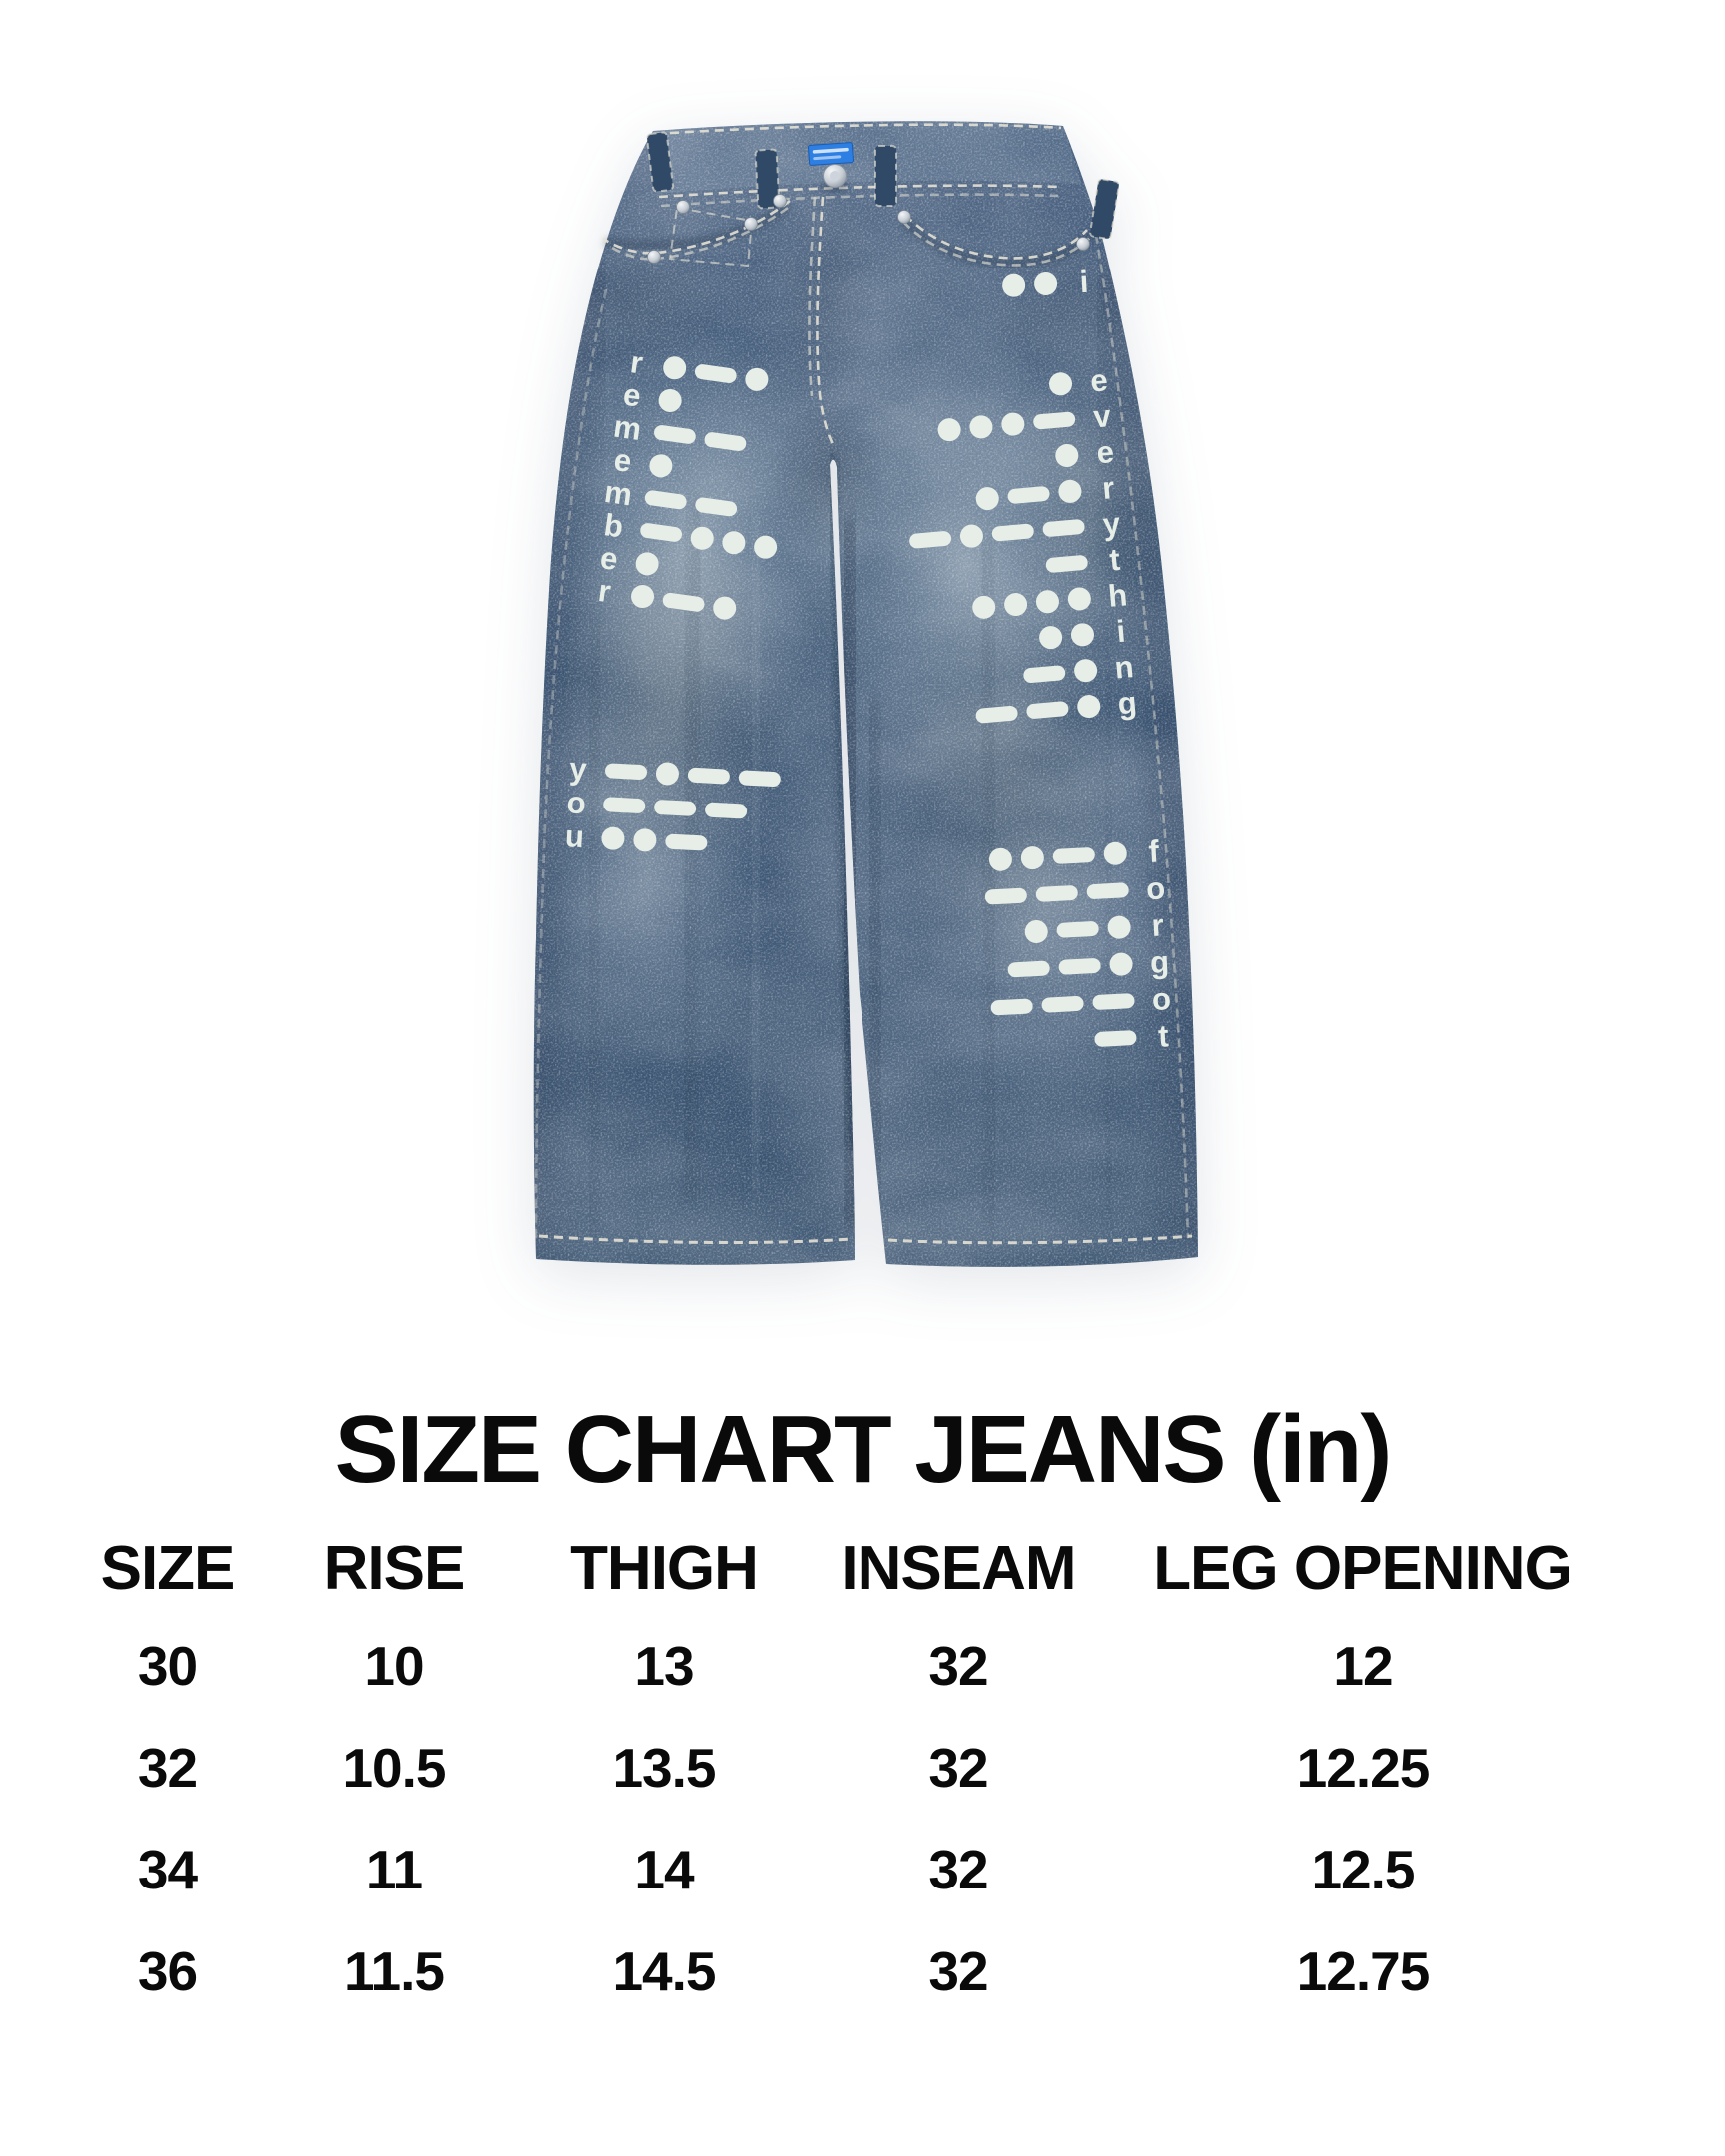 The image size is (1725, 2156). Describe the element at coordinates (167, 1665) in the screenshot. I see `size-cell: 30` at that location.